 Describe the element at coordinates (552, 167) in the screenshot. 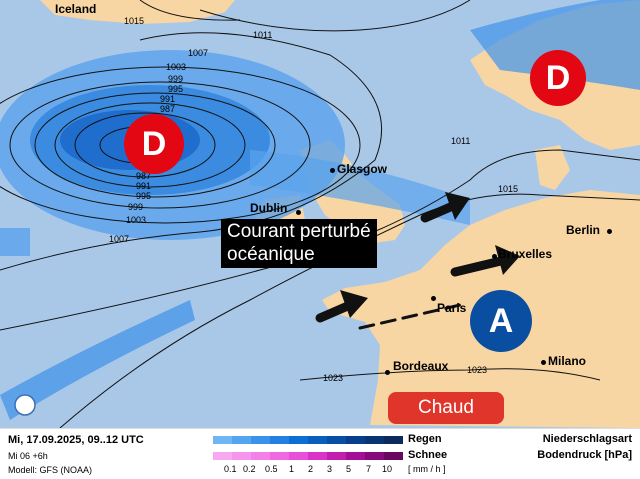

I see `denmark-land` at that location.